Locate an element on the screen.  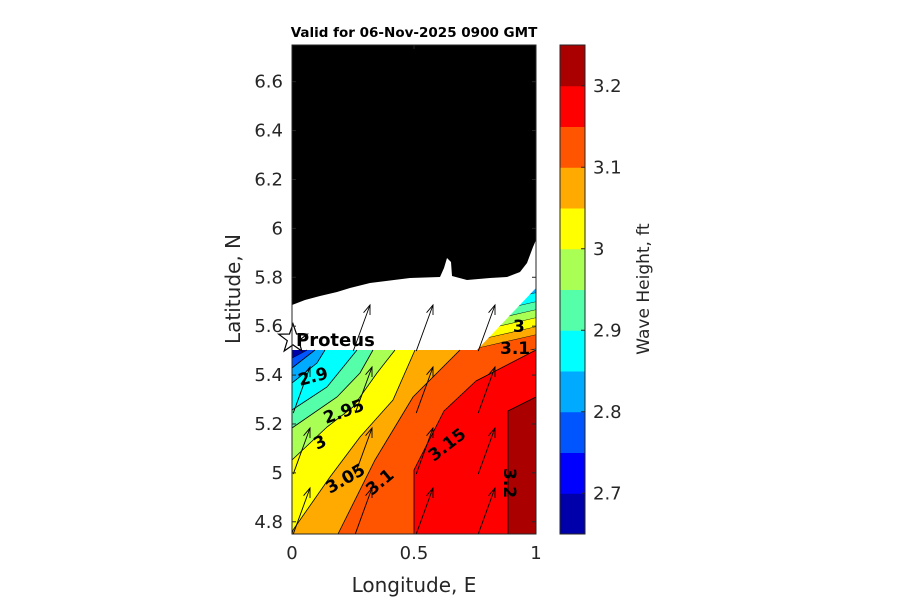
station-star-icon is located at coordinates (293, 337).